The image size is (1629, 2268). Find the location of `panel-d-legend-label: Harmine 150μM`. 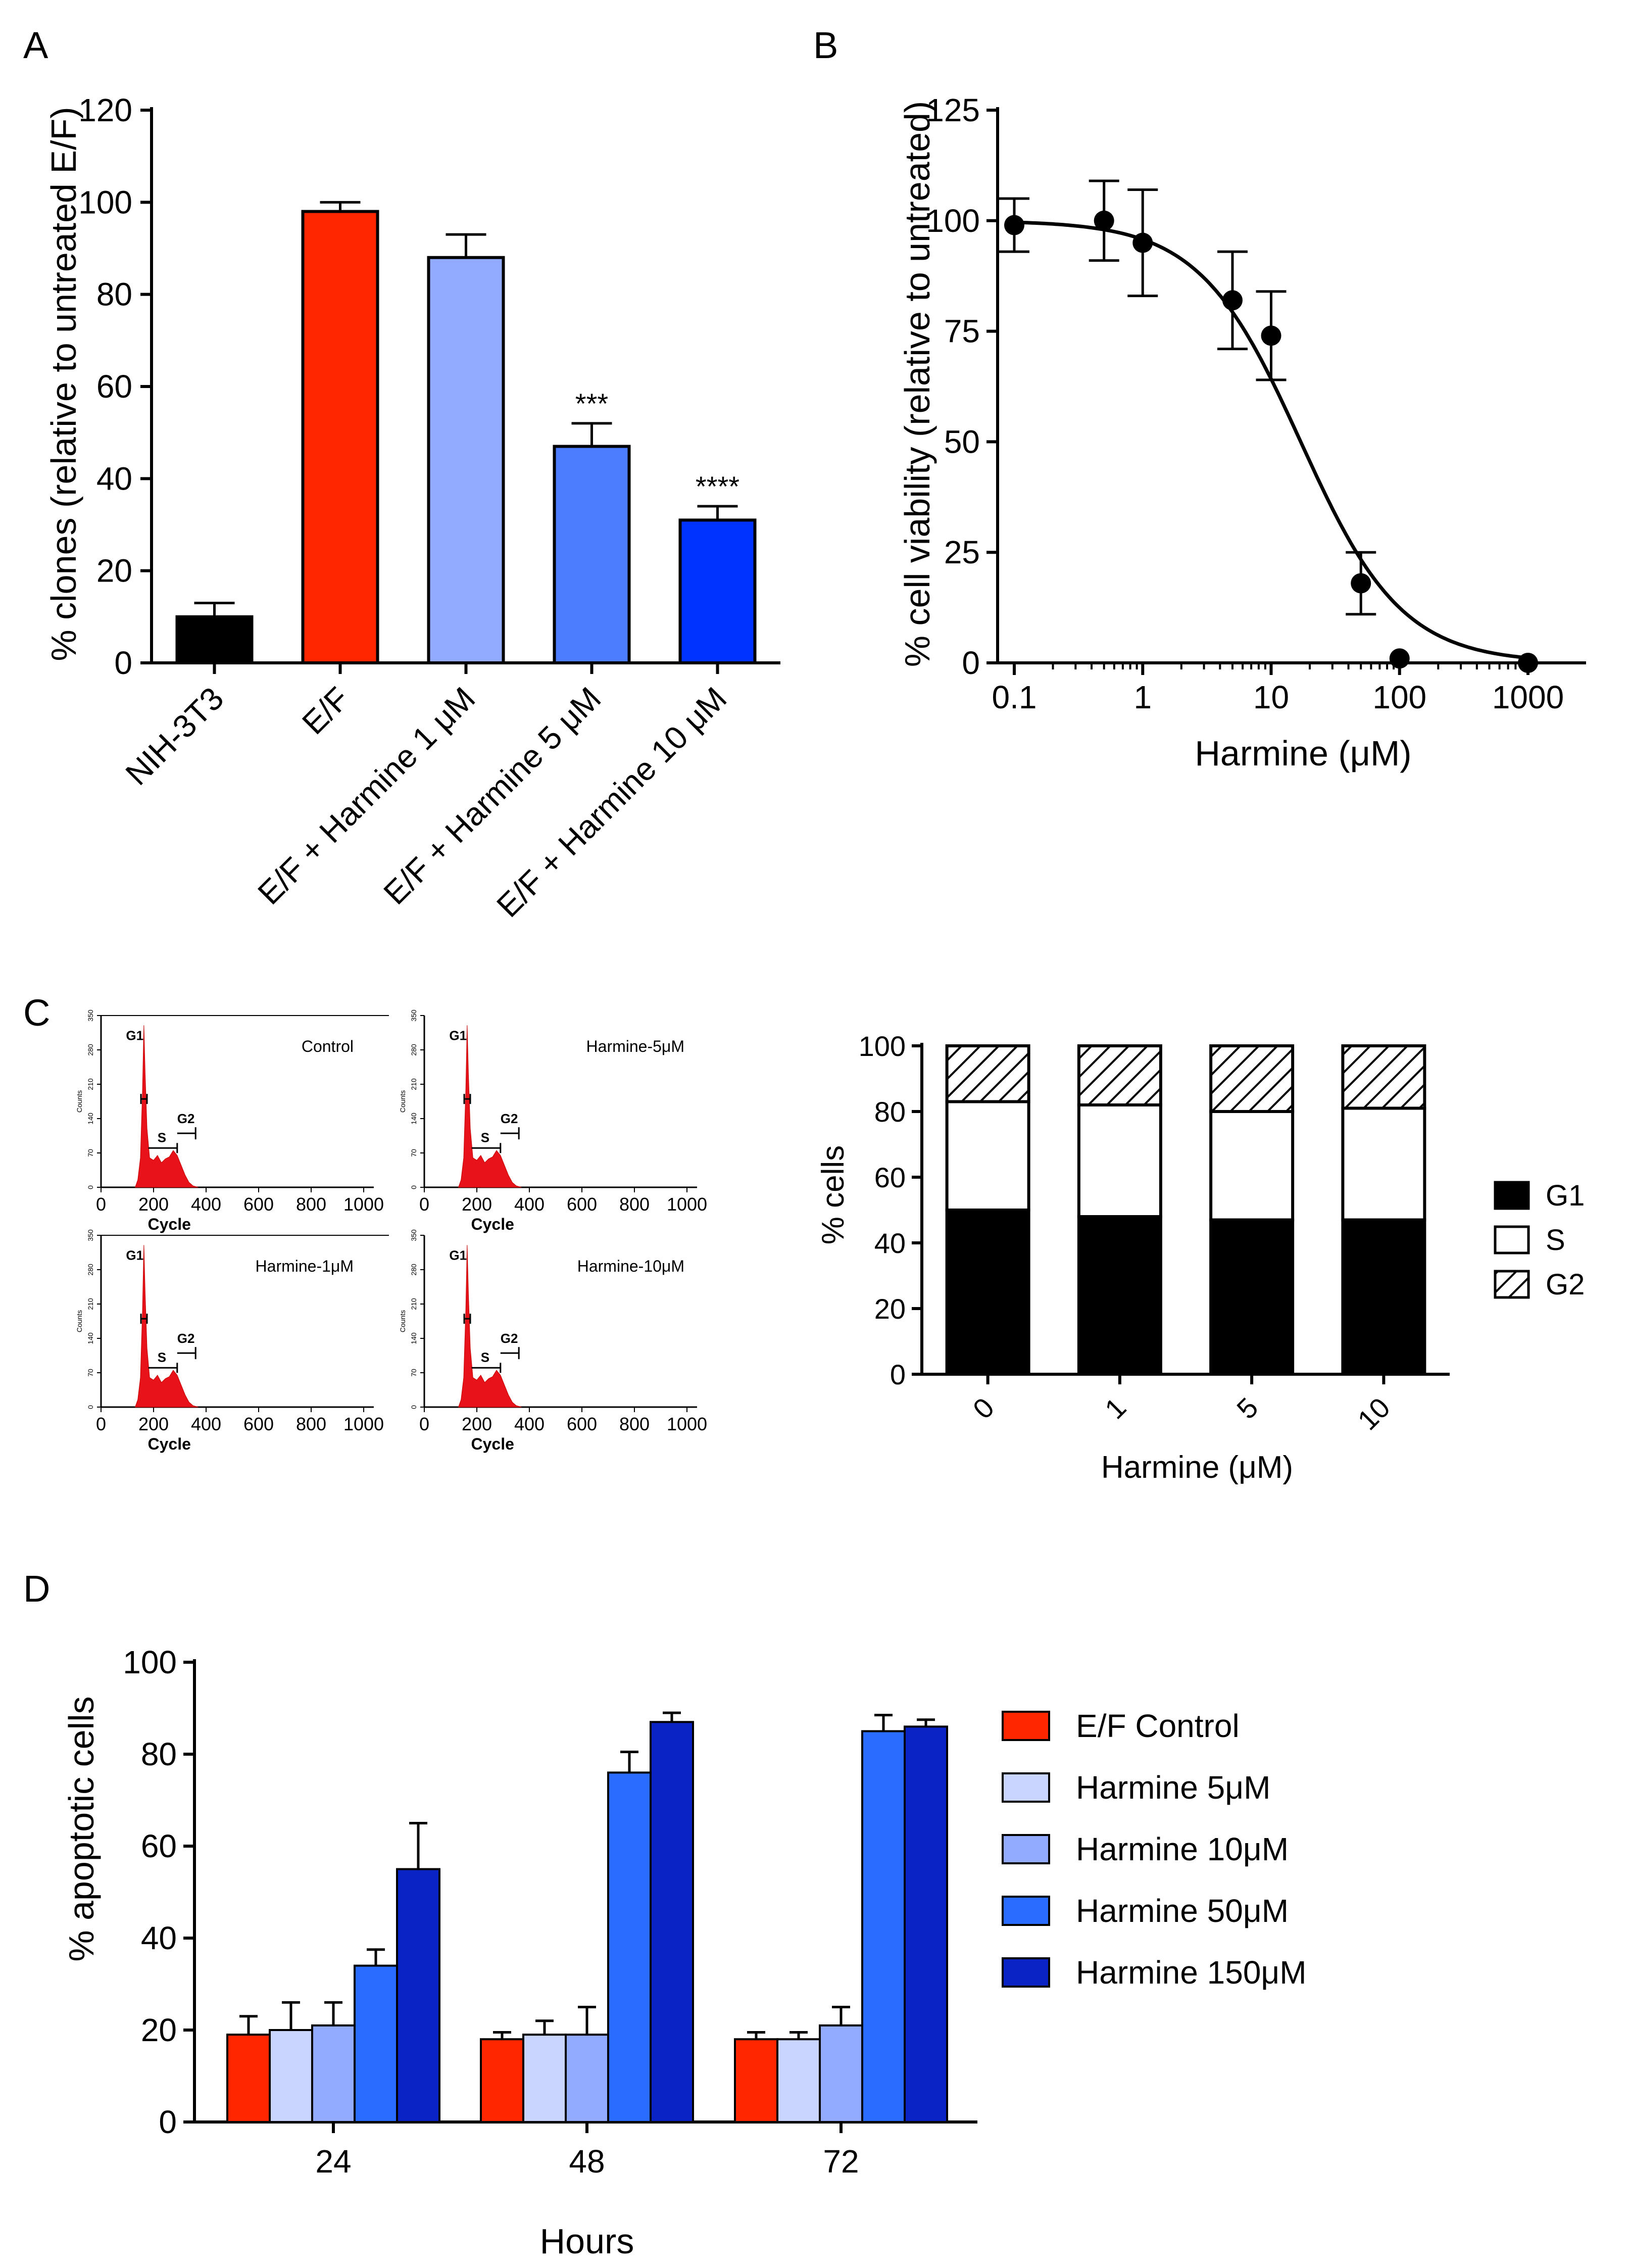

panel-d-legend-label: Harmine 150μM is located at coordinates (1191, 1972).